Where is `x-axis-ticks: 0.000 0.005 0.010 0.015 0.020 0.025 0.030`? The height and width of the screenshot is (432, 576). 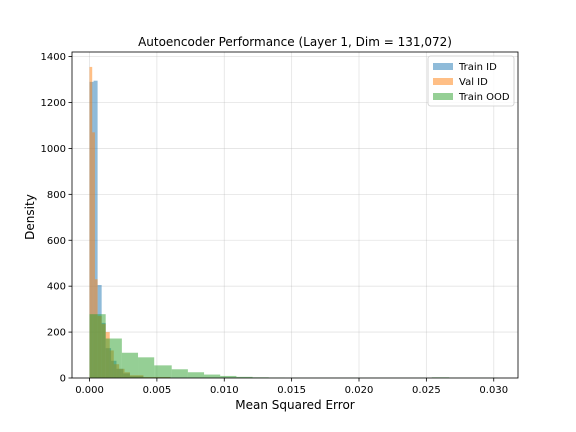 x-axis-ticks: 0.000 0.005 0.010 0.015 0.020 0.025 0.030 is located at coordinates (291, 387).